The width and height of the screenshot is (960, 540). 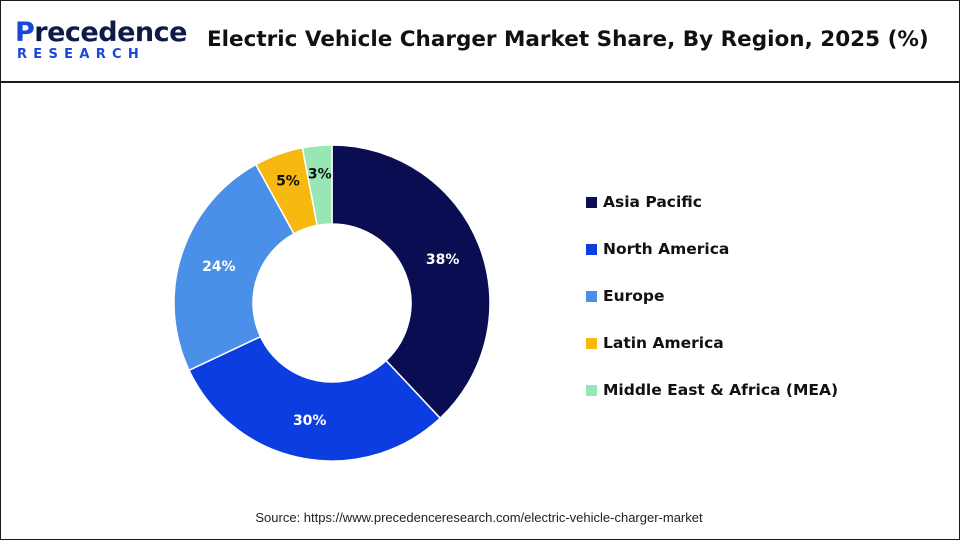 What do you see at coordinates (663, 343) in the screenshot?
I see `legend-label: Latin America` at bounding box center [663, 343].